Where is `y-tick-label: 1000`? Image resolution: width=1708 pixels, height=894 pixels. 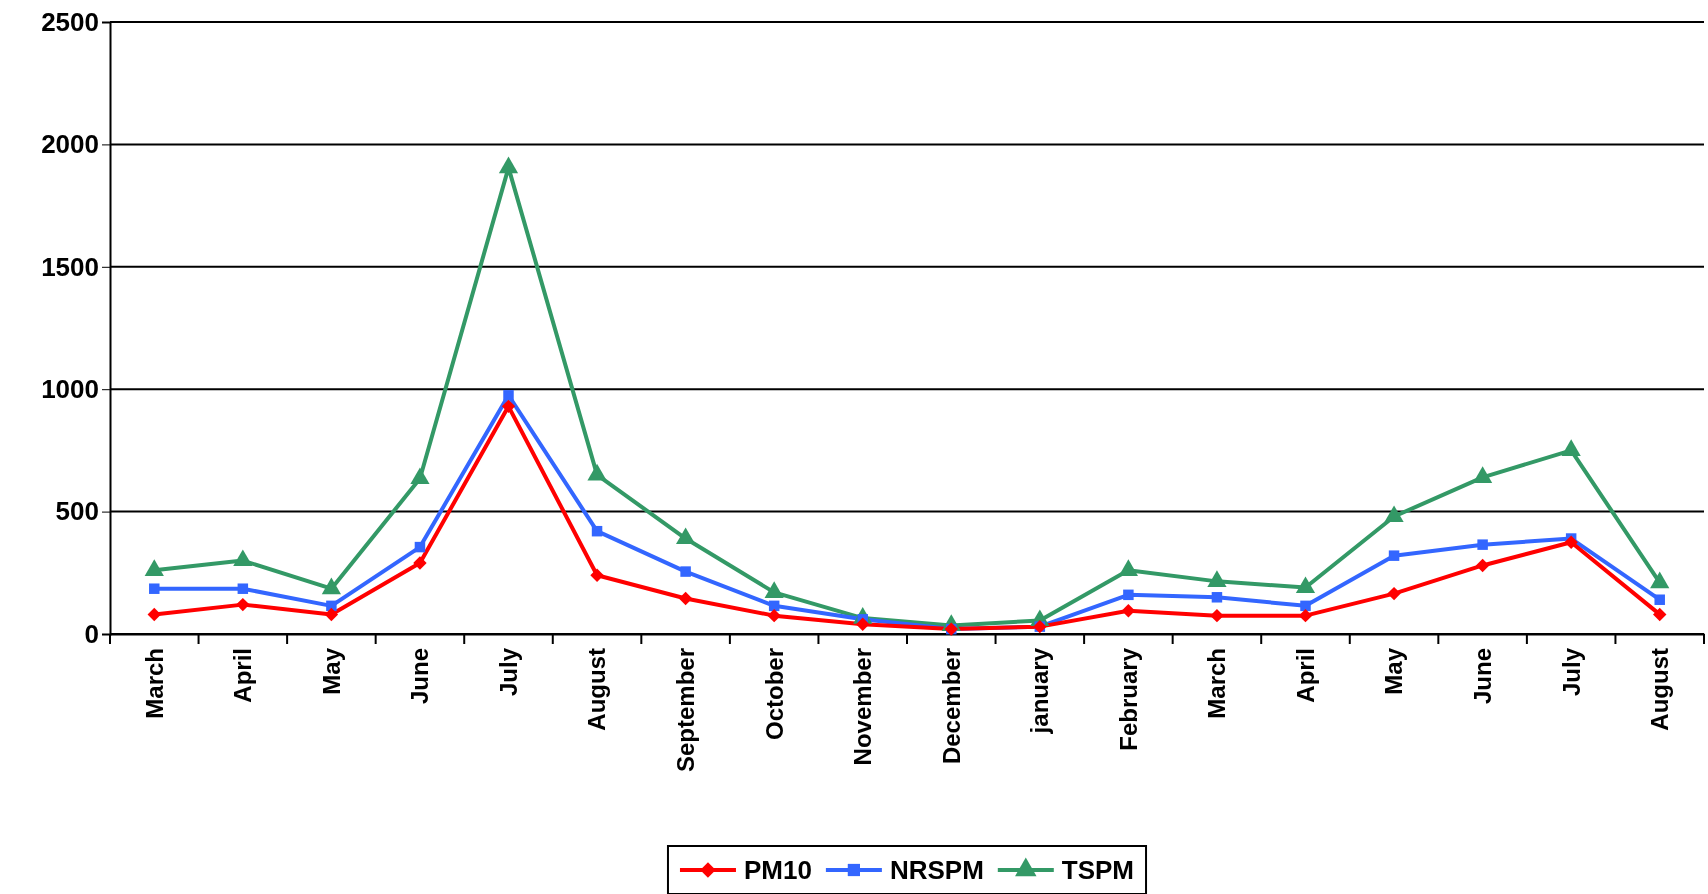 y-tick-label: 1000 is located at coordinates (70, 389).